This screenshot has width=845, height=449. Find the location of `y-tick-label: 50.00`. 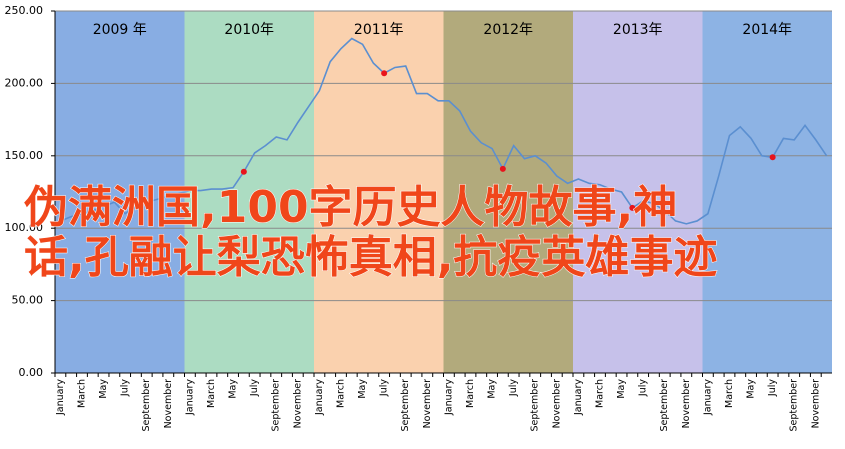

y-tick-label: 50.00 is located at coordinates (28, 300).